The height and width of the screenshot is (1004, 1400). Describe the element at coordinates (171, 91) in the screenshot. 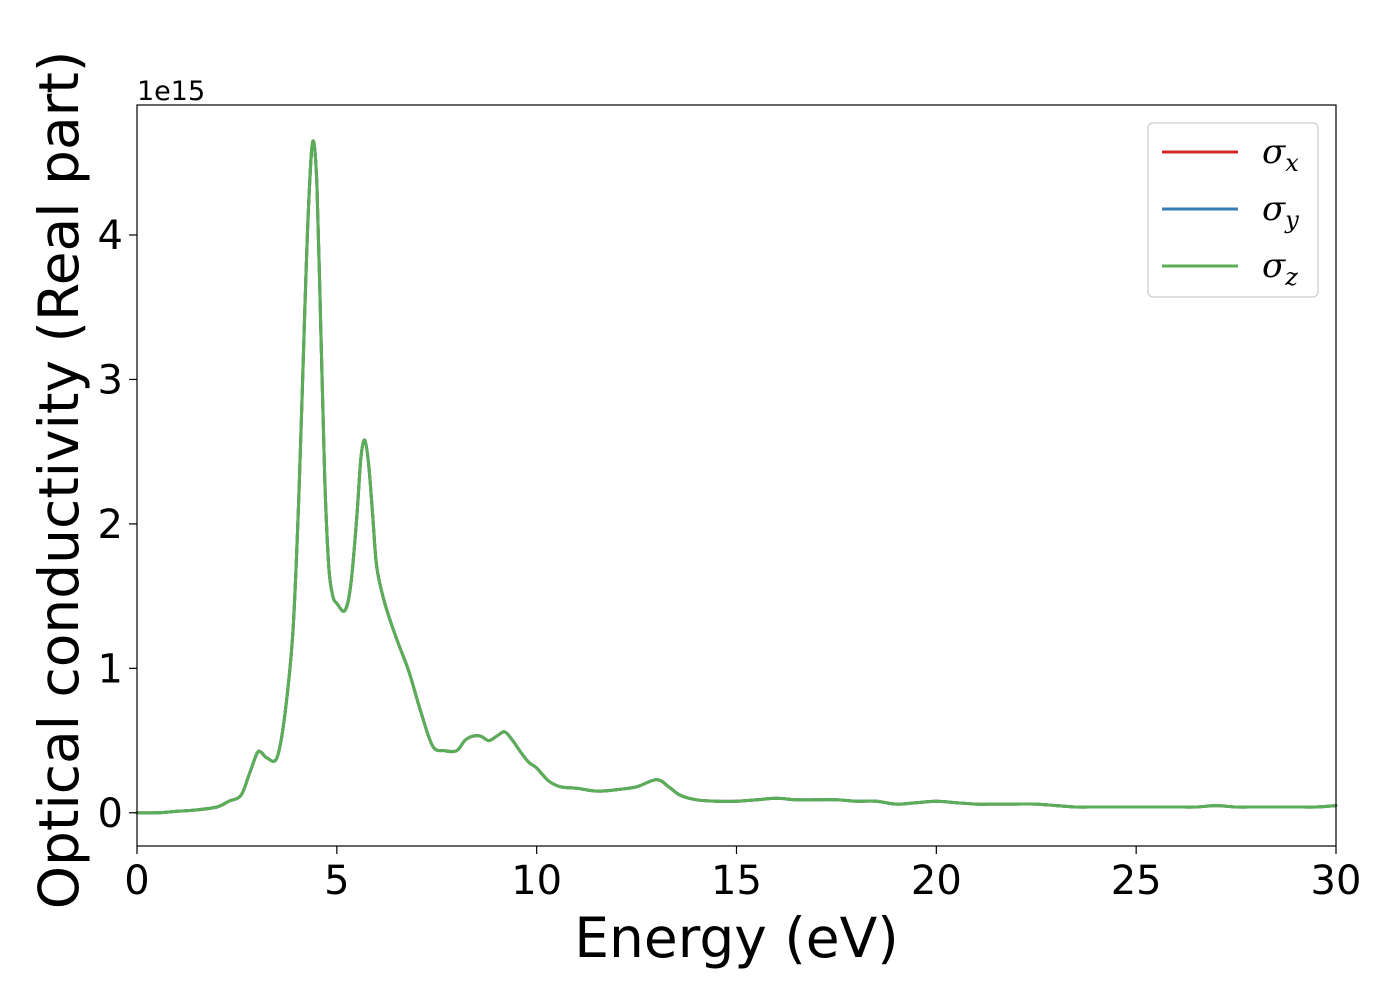

I see `y-offset-label: 1e15` at that location.